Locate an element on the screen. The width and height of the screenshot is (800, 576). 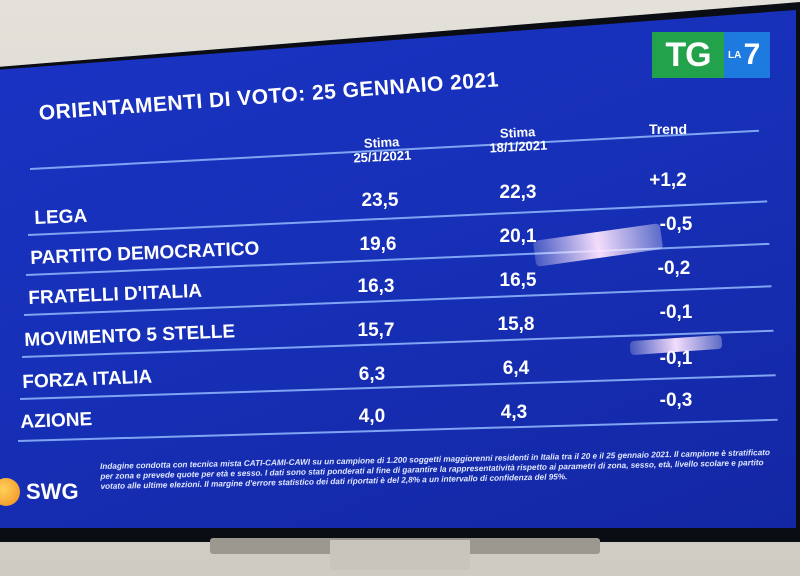
tg-logo-text: TG is located at coordinates (688, 55).